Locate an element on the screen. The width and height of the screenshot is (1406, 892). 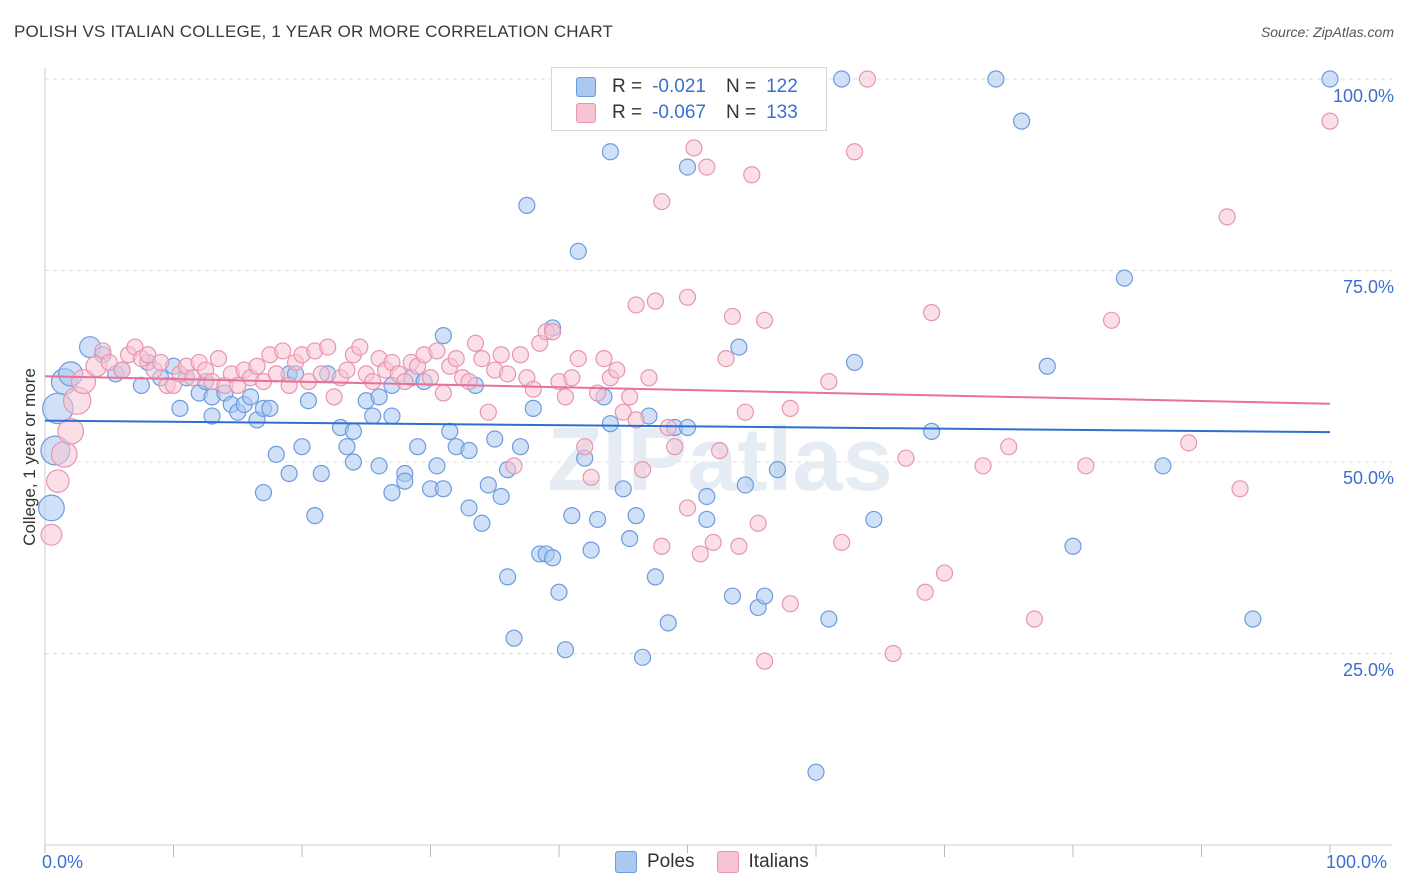
legend-item-poles: Poles is located at coordinates (655, 862).